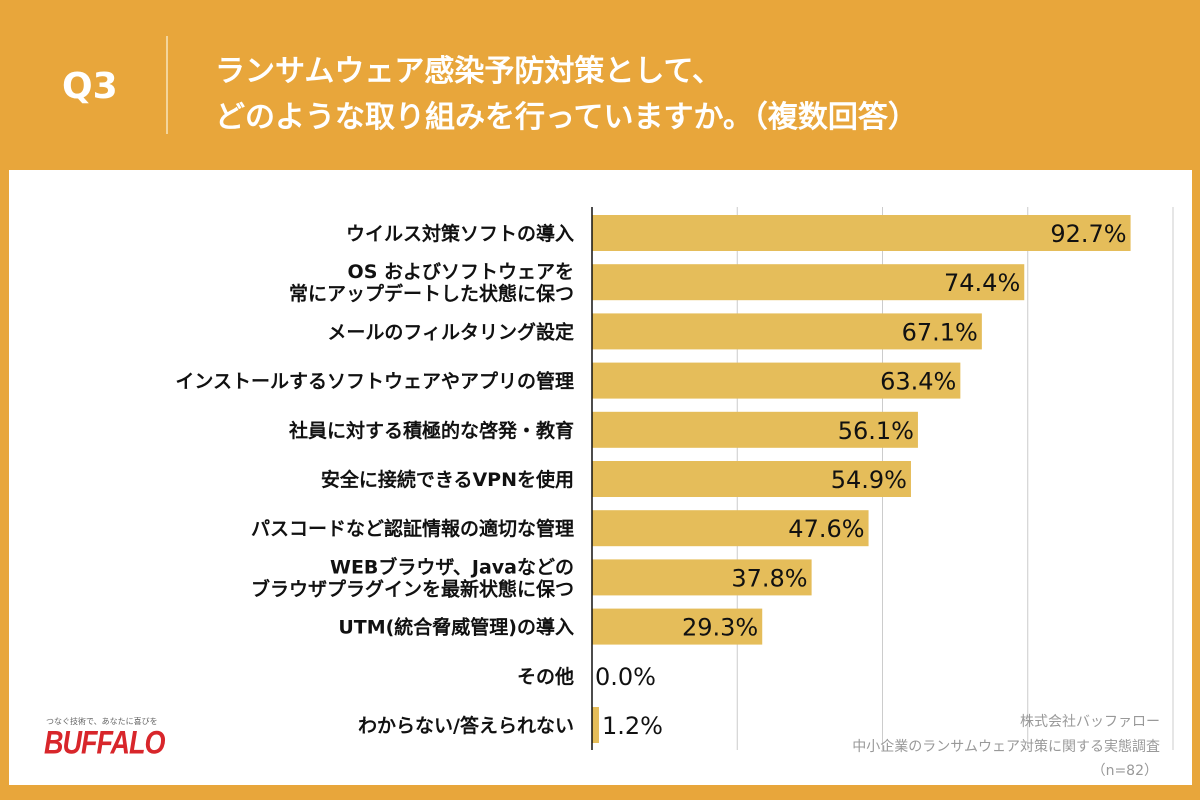 The height and width of the screenshot is (800, 1200). I want to click on category-label: パスコードなど認証情報の適切な管理, so click(412, 528).